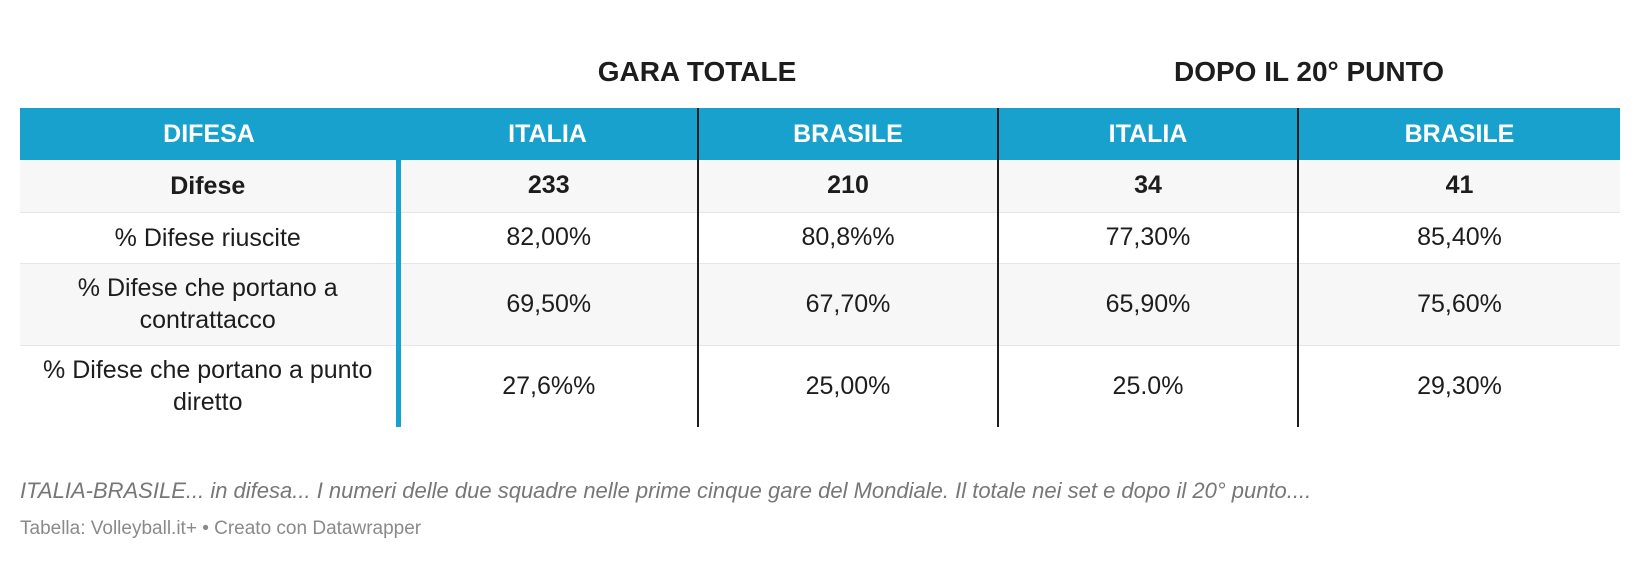 This screenshot has width=1640, height=564. Describe the element at coordinates (697, 71) in the screenshot. I see `group-header-gara-totale: GARA TOTALE` at that location.